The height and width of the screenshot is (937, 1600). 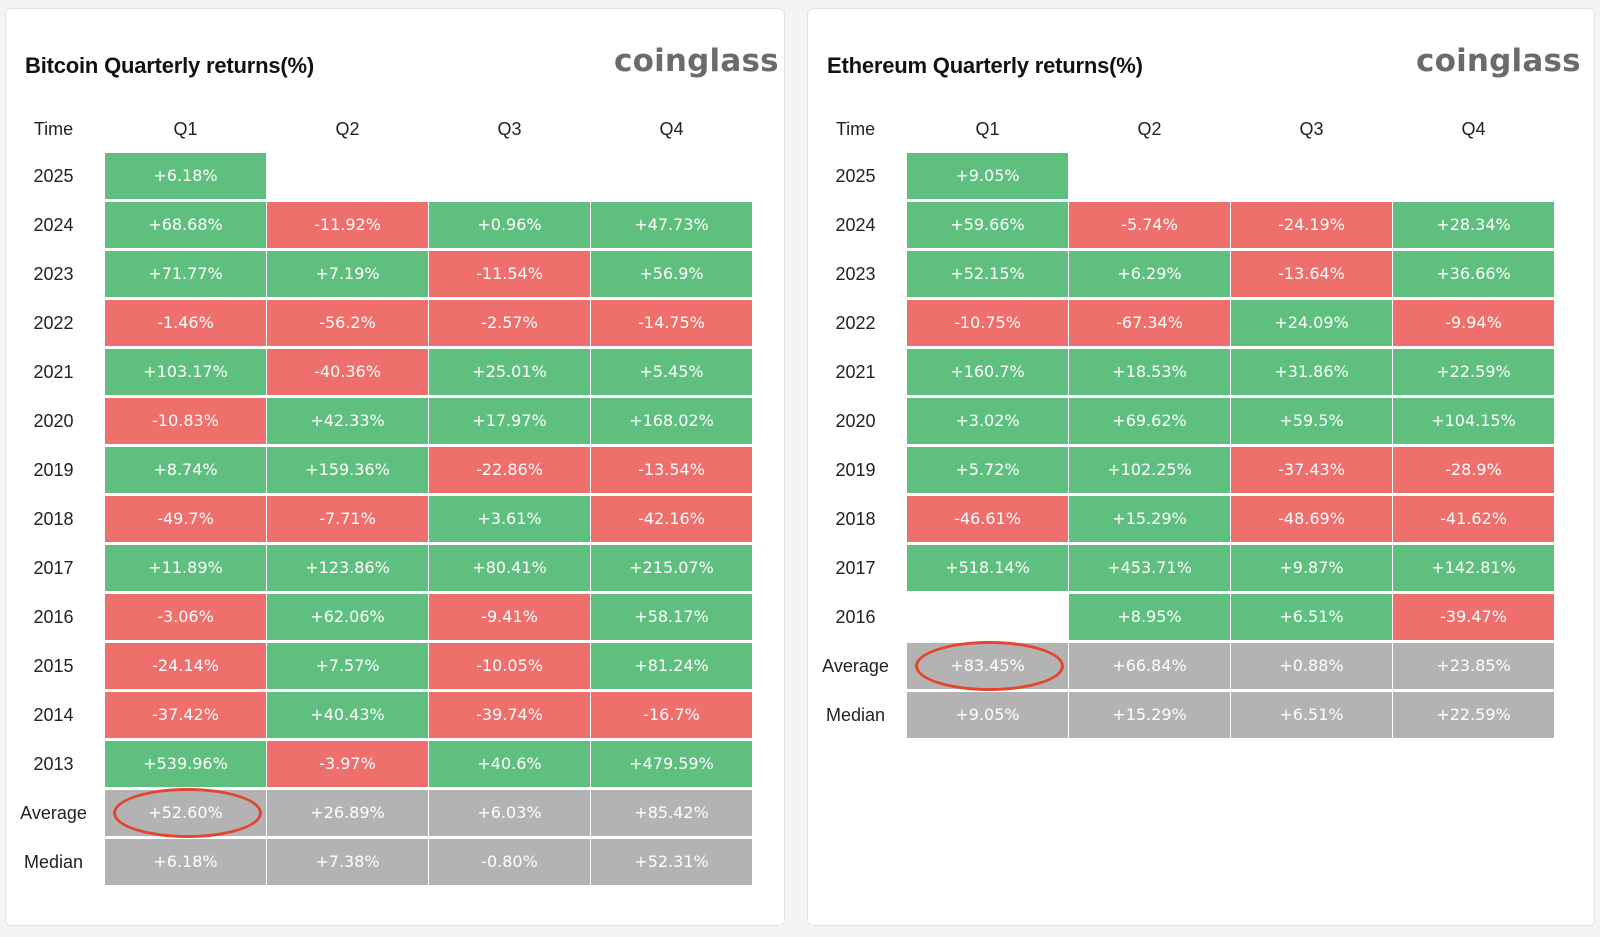 I want to click on return-cell: +7.57%, so click(x=347, y=666).